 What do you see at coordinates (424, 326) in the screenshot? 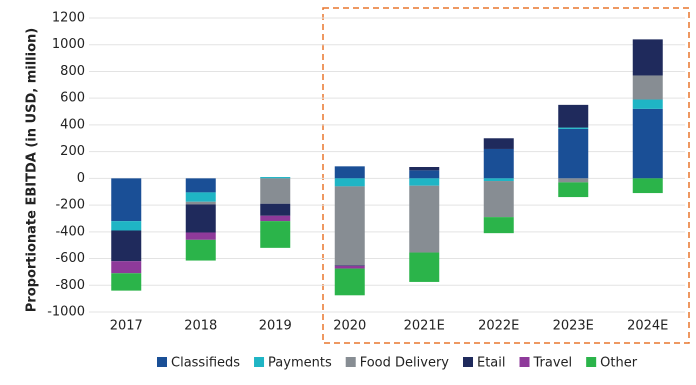
I see `x-tick-label: 2021E` at bounding box center [424, 326].